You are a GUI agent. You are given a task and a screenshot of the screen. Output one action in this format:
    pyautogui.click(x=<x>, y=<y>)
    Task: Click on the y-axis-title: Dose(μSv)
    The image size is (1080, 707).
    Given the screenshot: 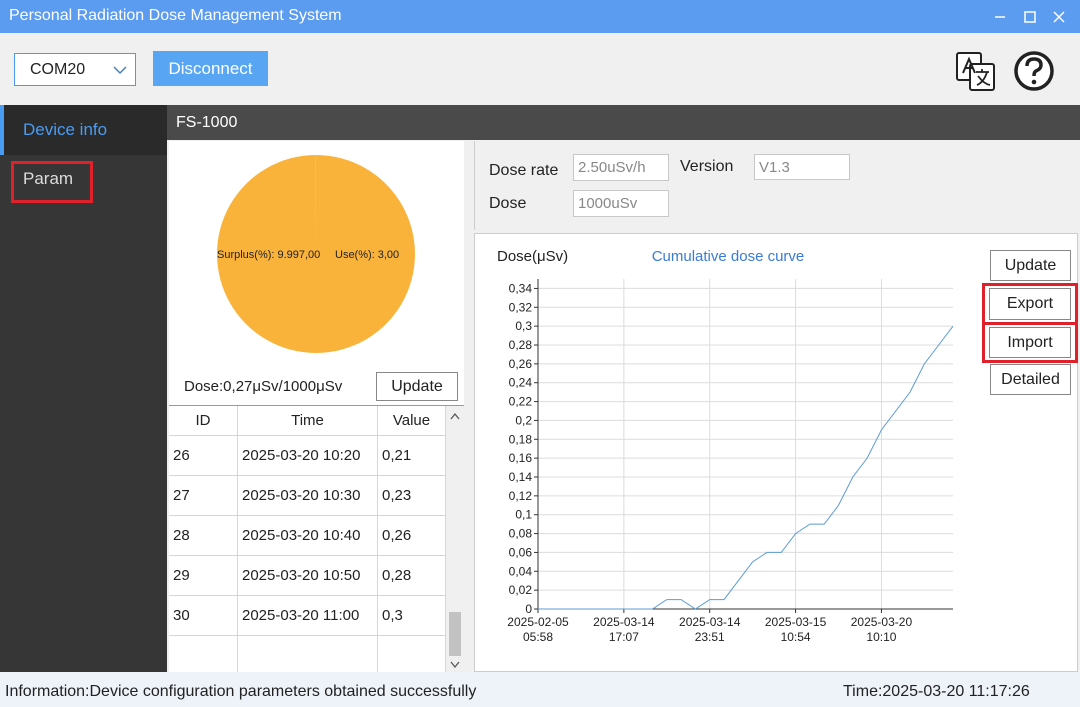 What is the action you would take?
    pyautogui.click(x=532, y=256)
    